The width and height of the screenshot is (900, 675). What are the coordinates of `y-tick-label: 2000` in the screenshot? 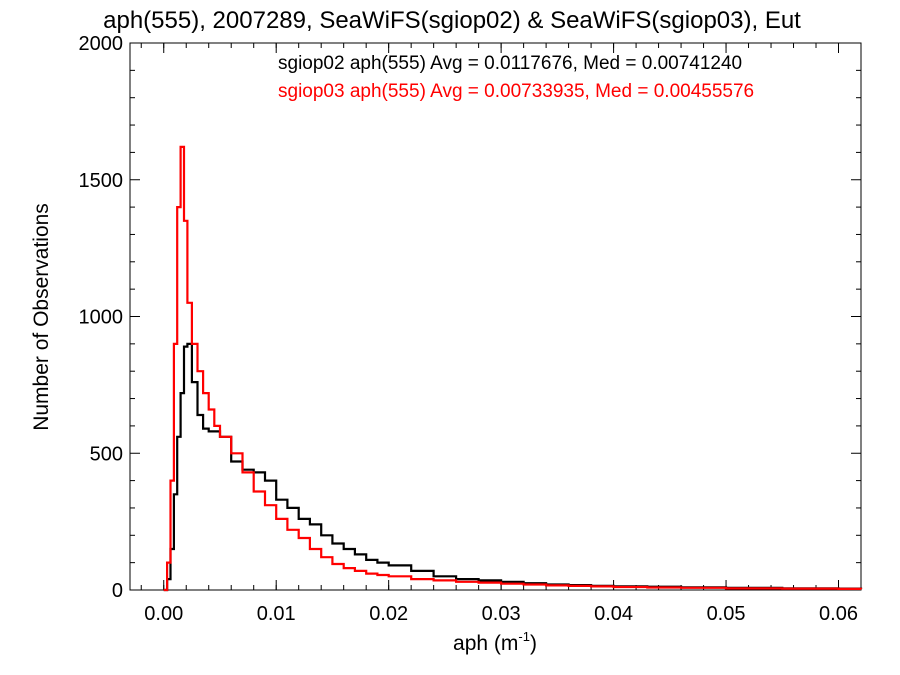 It's located at (101, 44).